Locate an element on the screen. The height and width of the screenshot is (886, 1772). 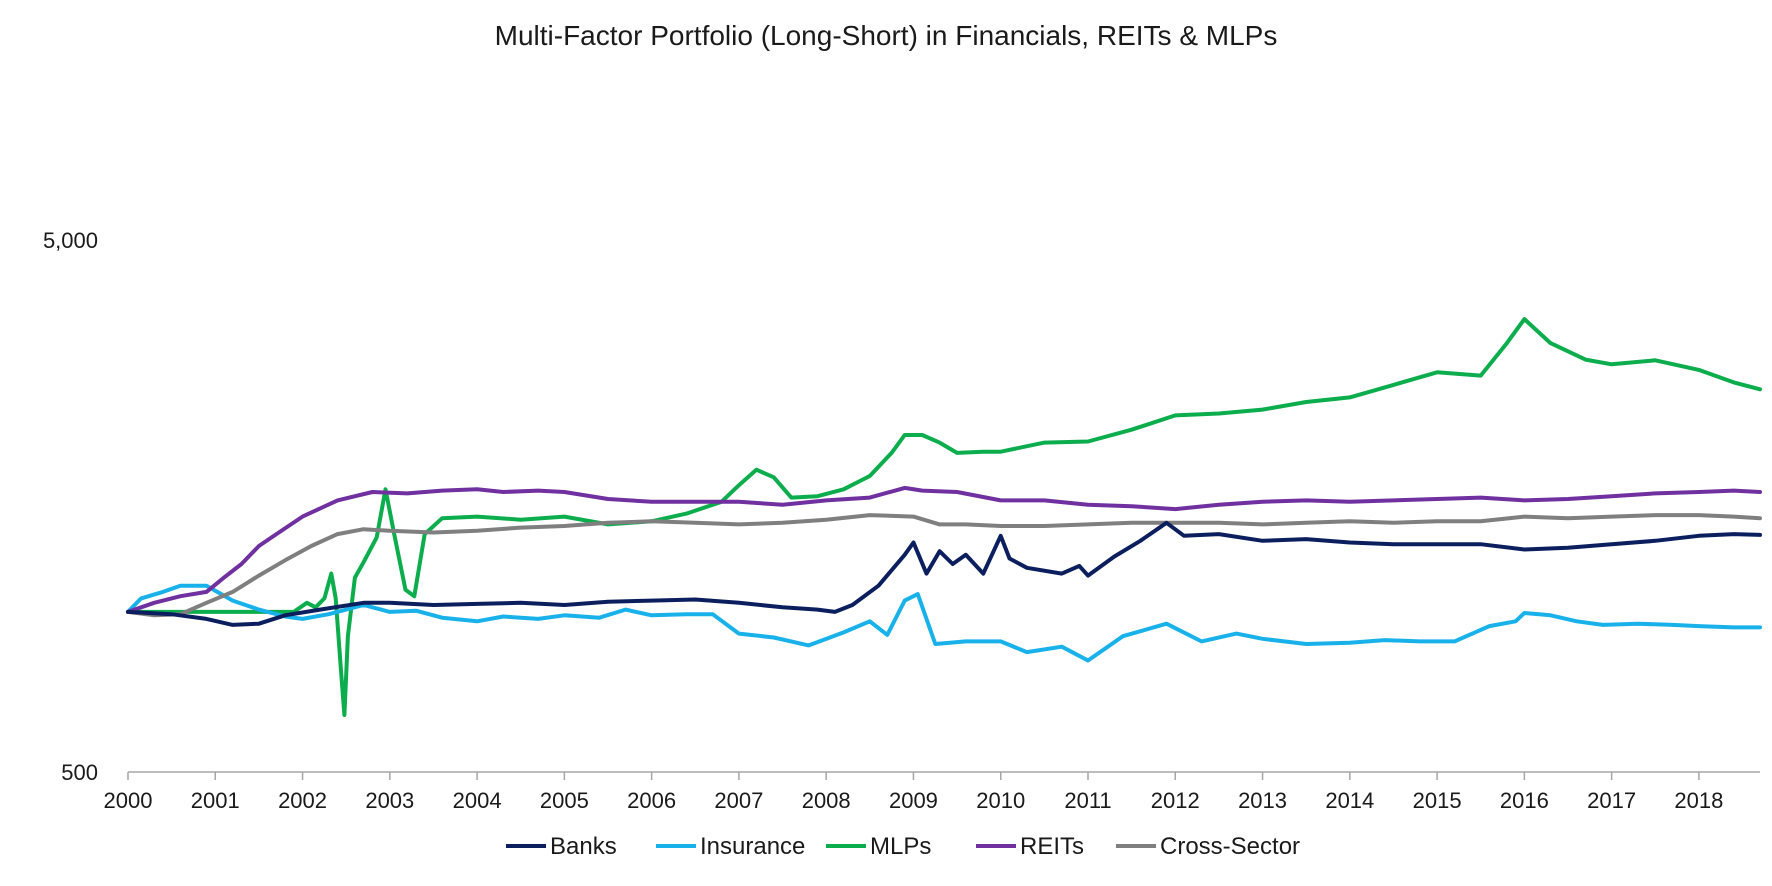
x-tick-label: 2008 is located at coordinates (826, 800).